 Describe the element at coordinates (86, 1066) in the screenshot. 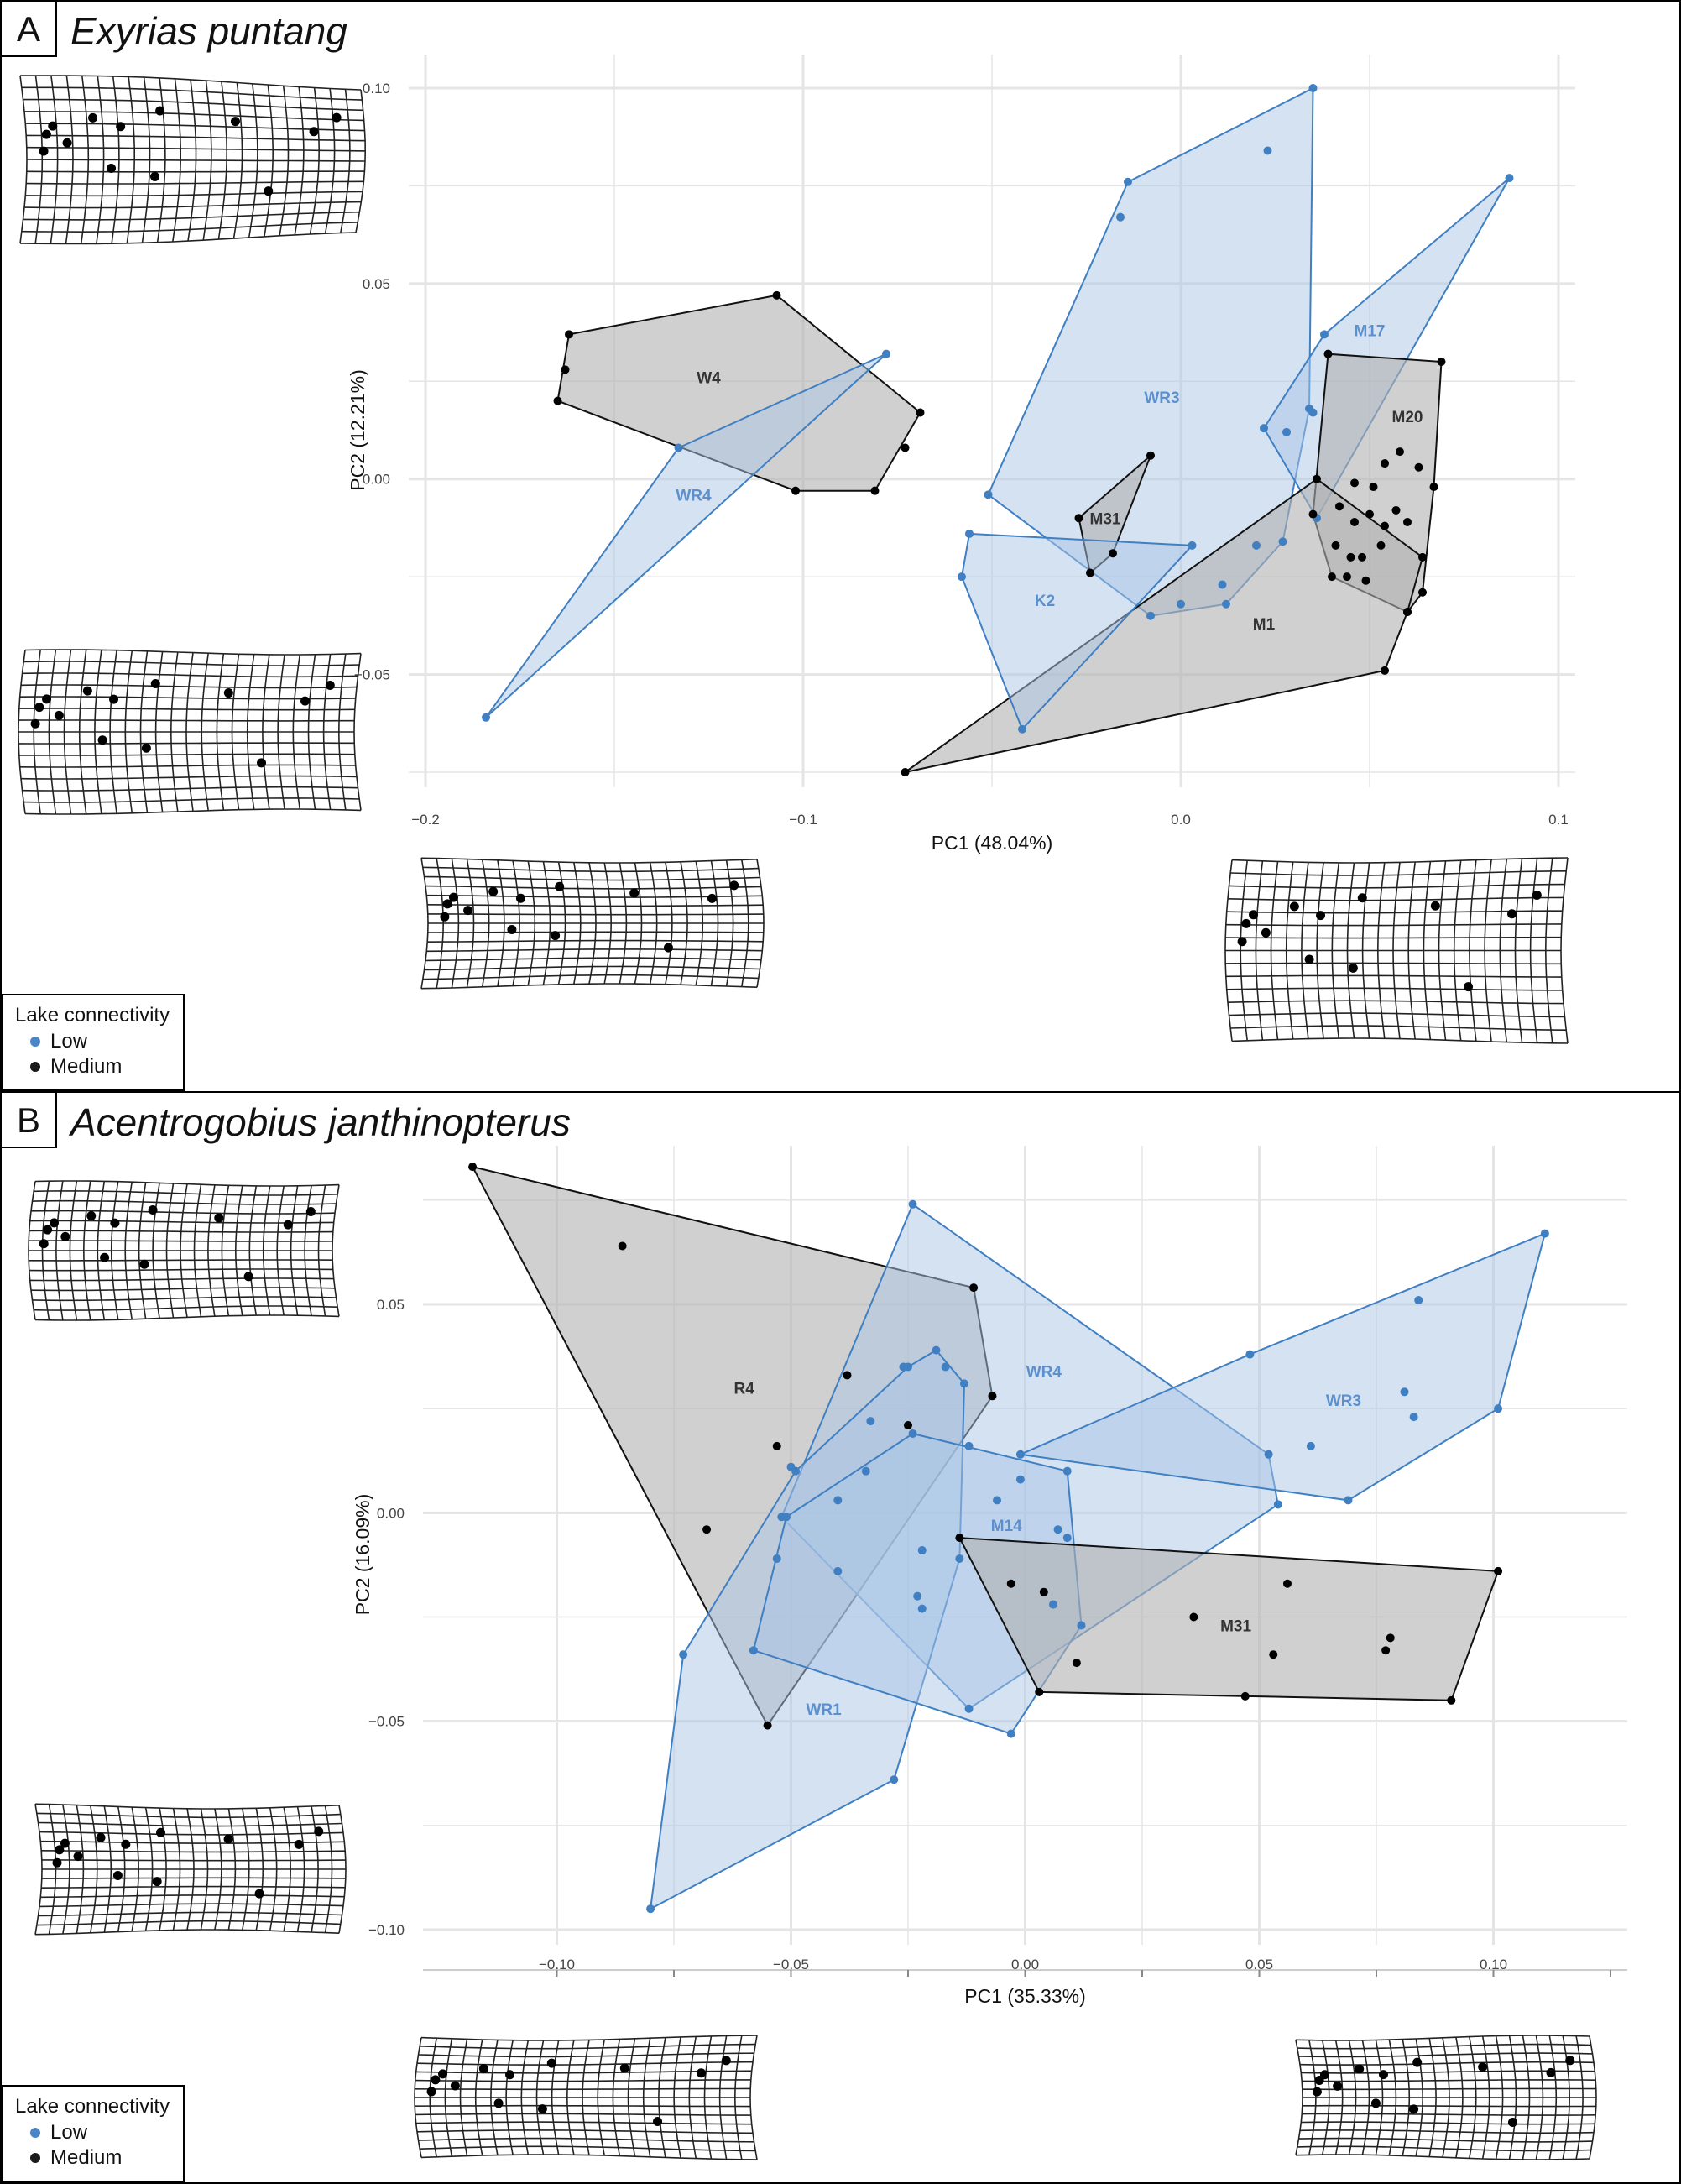

I see `legend-label-medium: Medium` at that location.